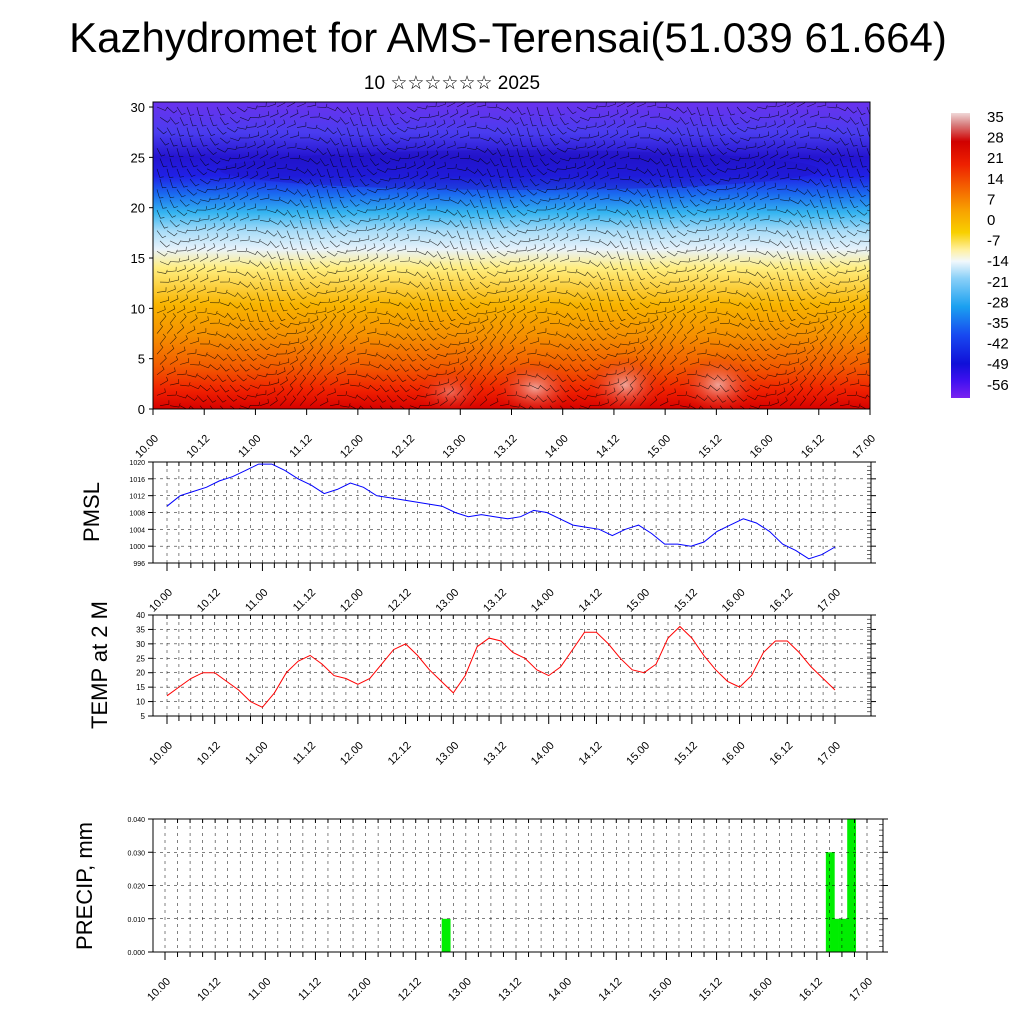 This screenshot has width=1024, height=1024. Describe the element at coordinates (209, 754) in the screenshot. I see `x-tick-label: 10.12` at that location.